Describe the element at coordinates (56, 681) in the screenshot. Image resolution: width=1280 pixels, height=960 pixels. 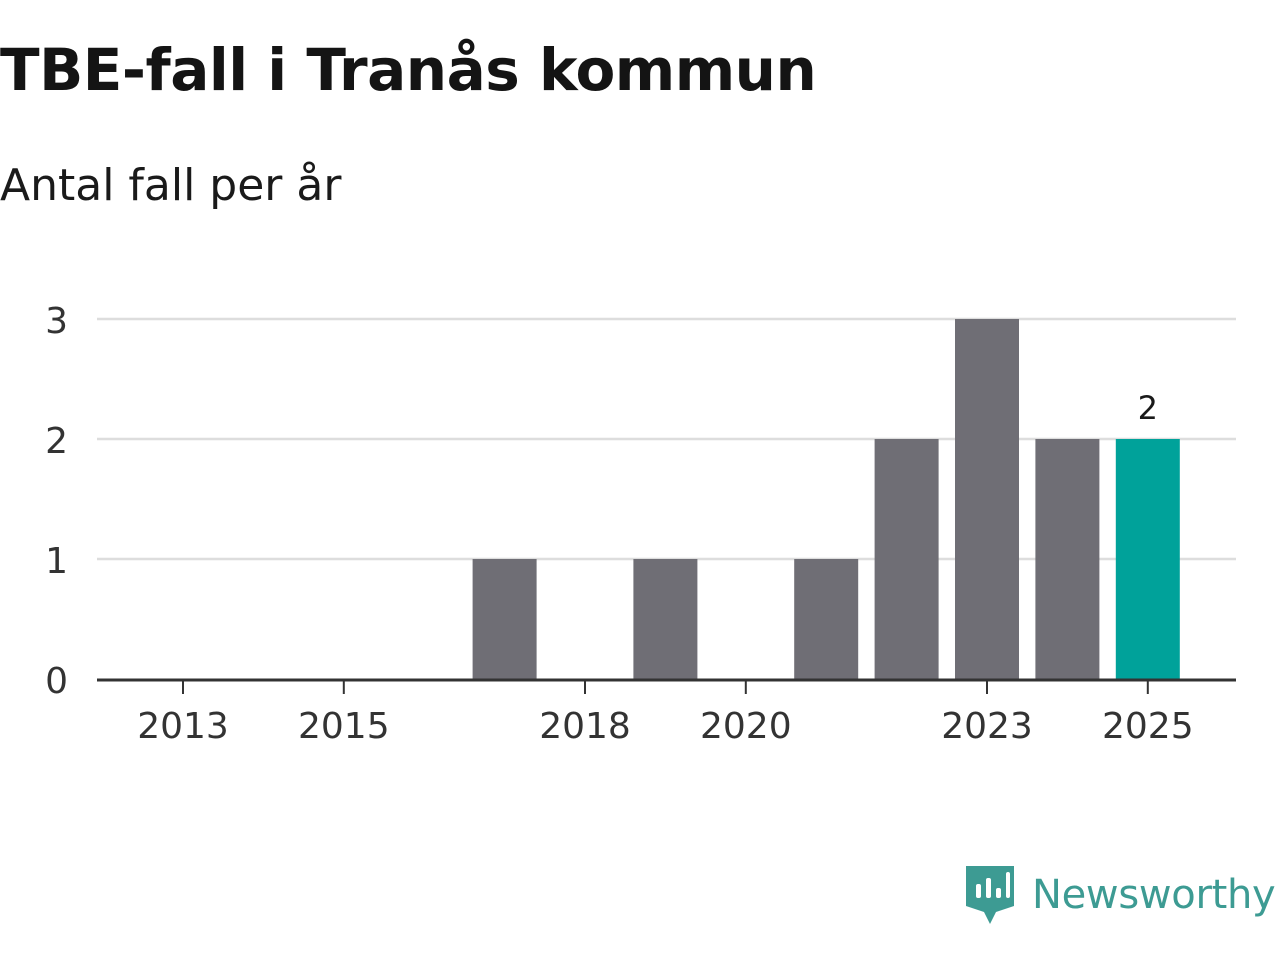
I see `y-tick-label-0: 0` at that location.